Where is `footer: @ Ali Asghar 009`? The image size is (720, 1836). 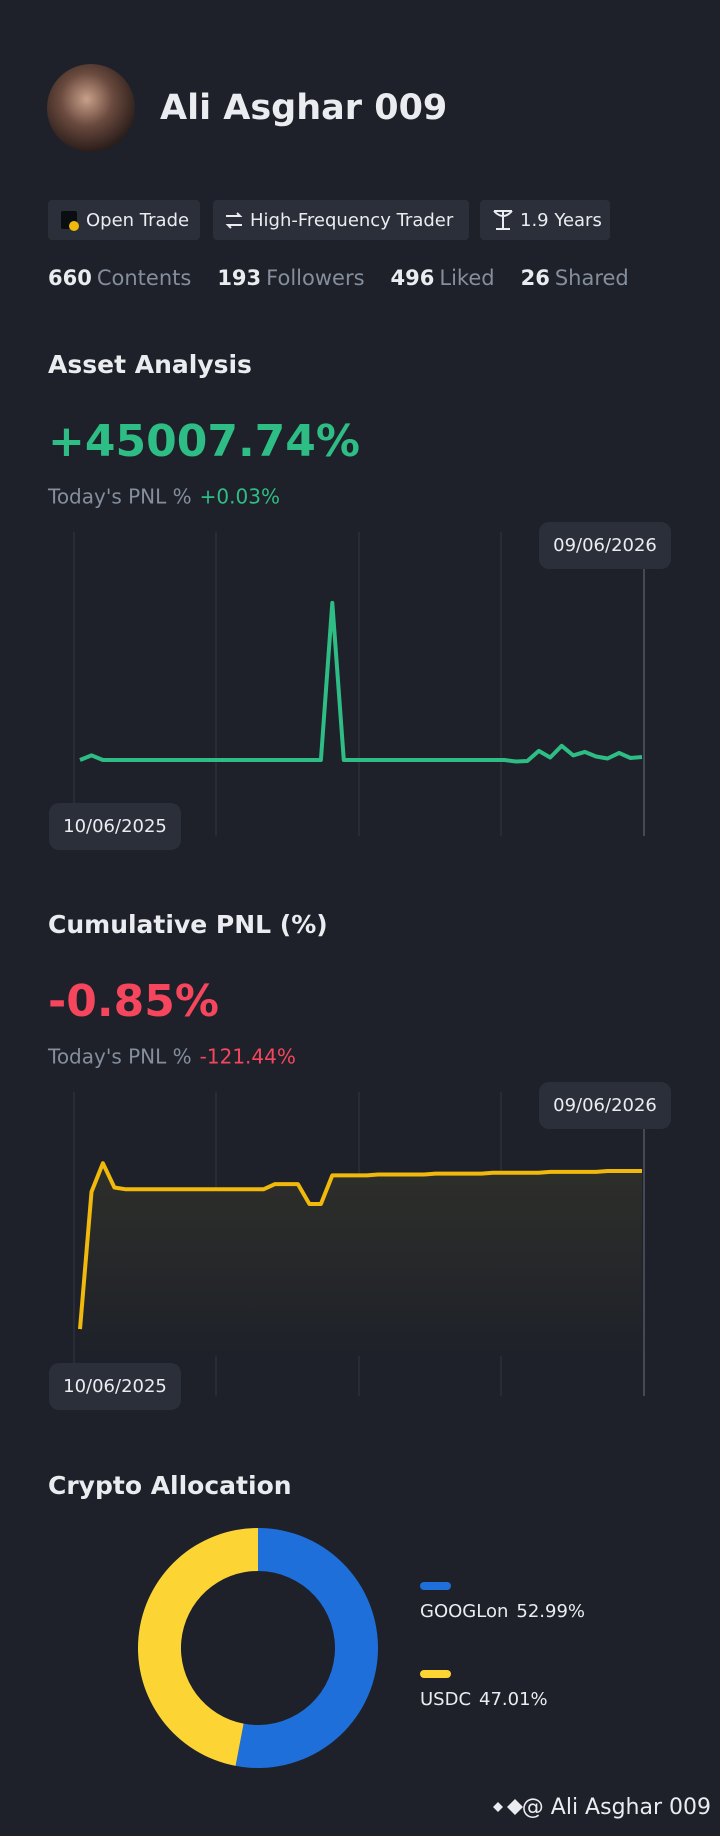 footer: @ Ali Asghar 009 is located at coordinates (616, 1807).